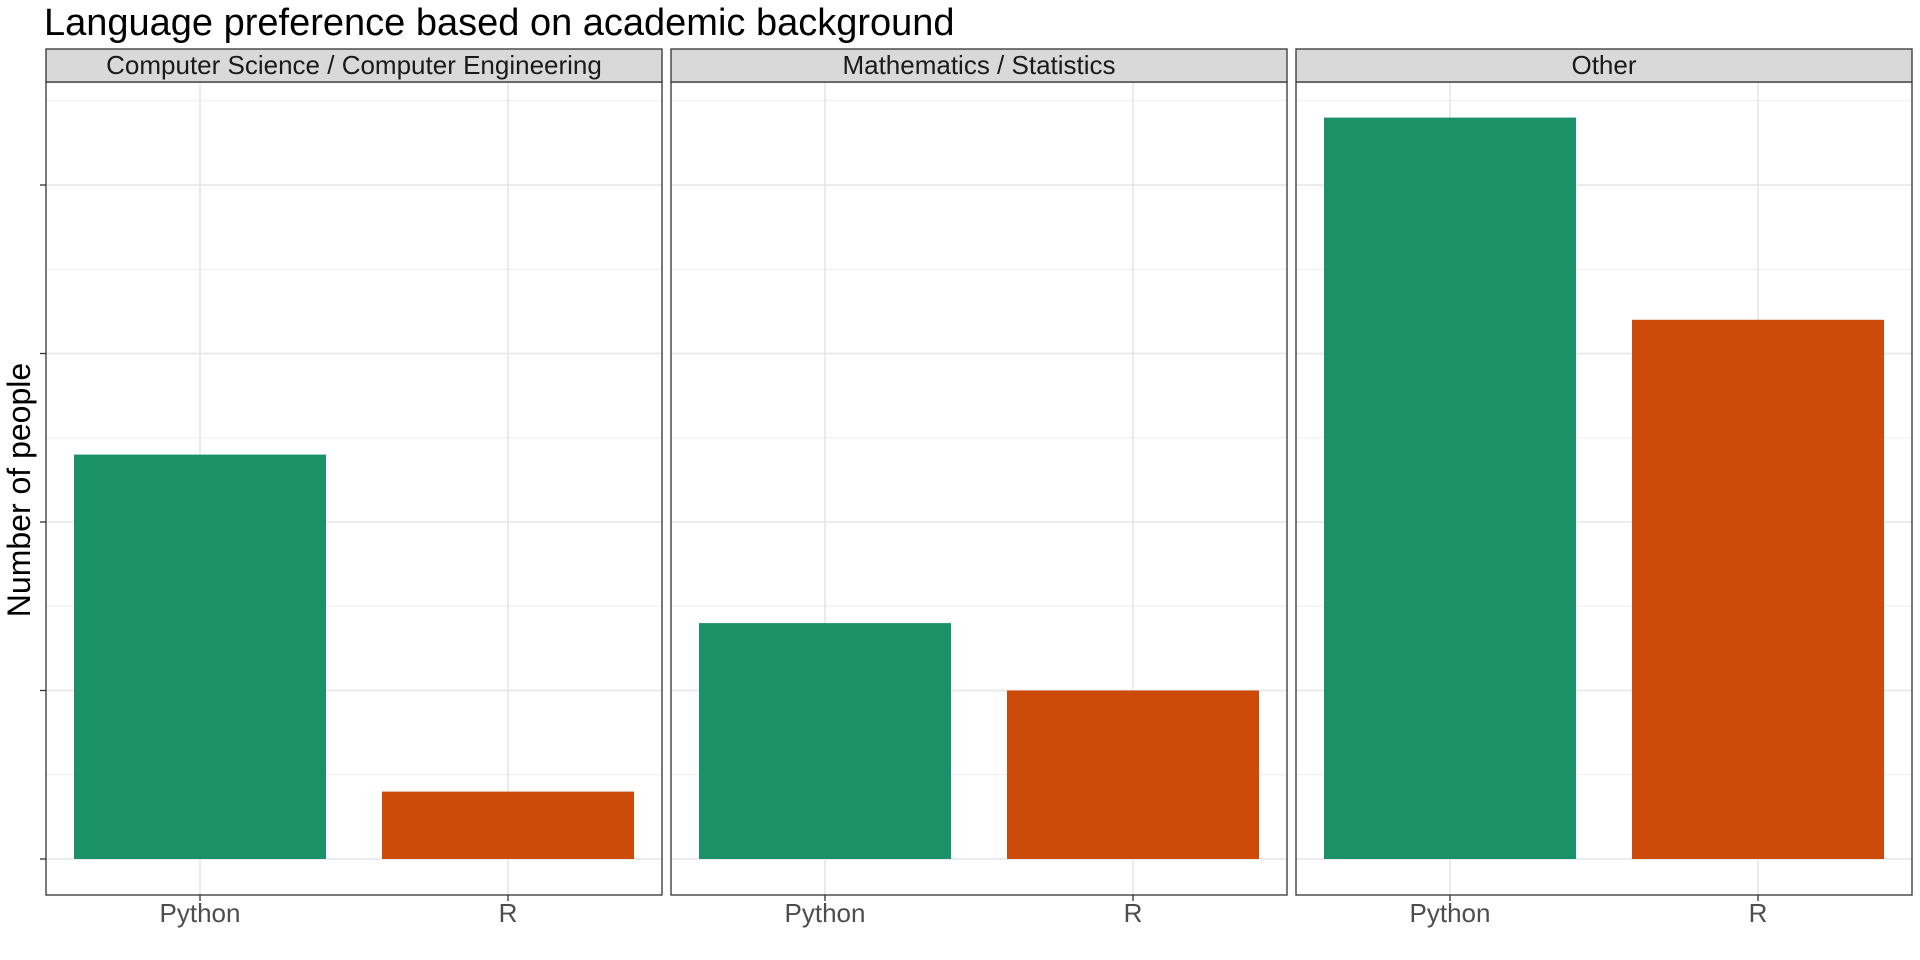  Describe the element at coordinates (19, 490) in the screenshot. I see `y-axis-label: Number of people` at that location.